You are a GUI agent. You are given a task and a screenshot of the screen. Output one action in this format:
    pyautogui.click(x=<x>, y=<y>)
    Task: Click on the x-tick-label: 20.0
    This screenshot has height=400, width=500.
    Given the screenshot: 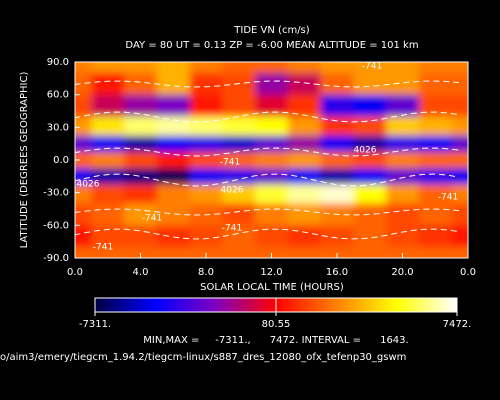 What is the action you would take?
    pyautogui.click(x=402, y=272)
    